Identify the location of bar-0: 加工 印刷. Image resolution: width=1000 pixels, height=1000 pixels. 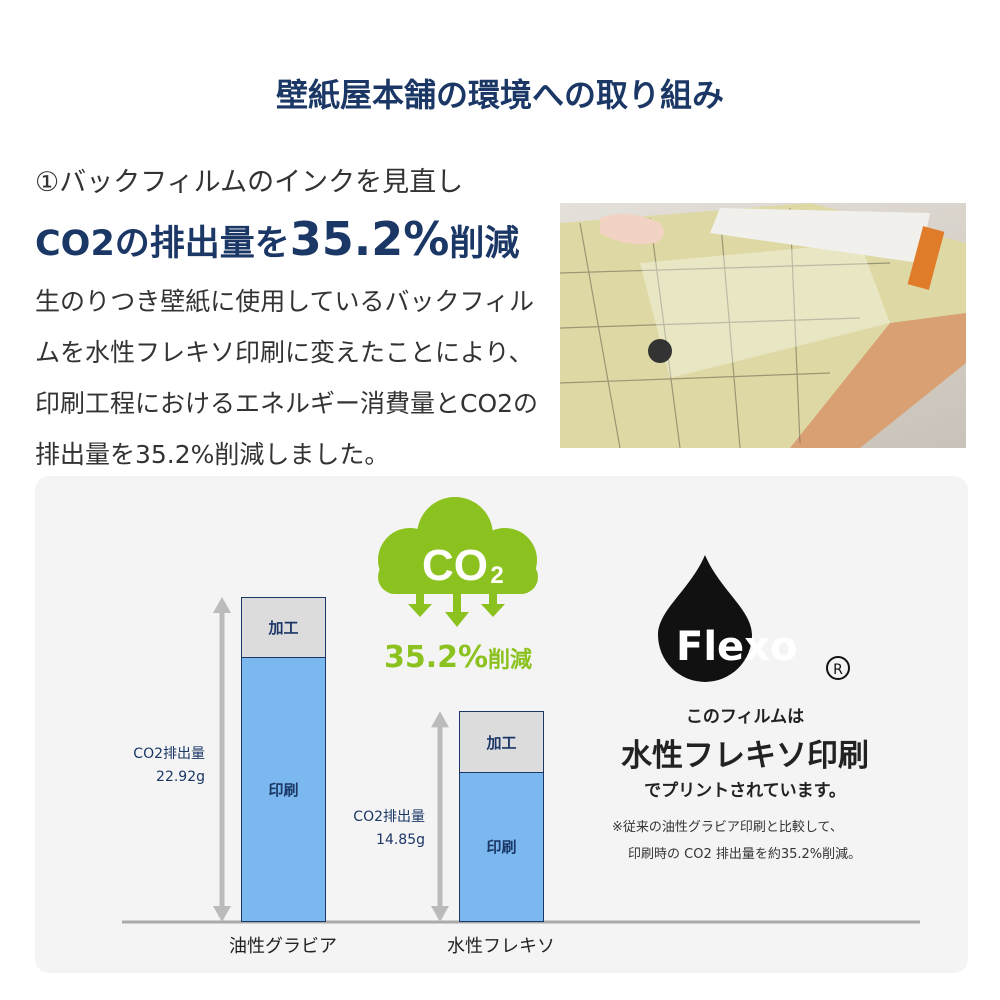
(283, 759).